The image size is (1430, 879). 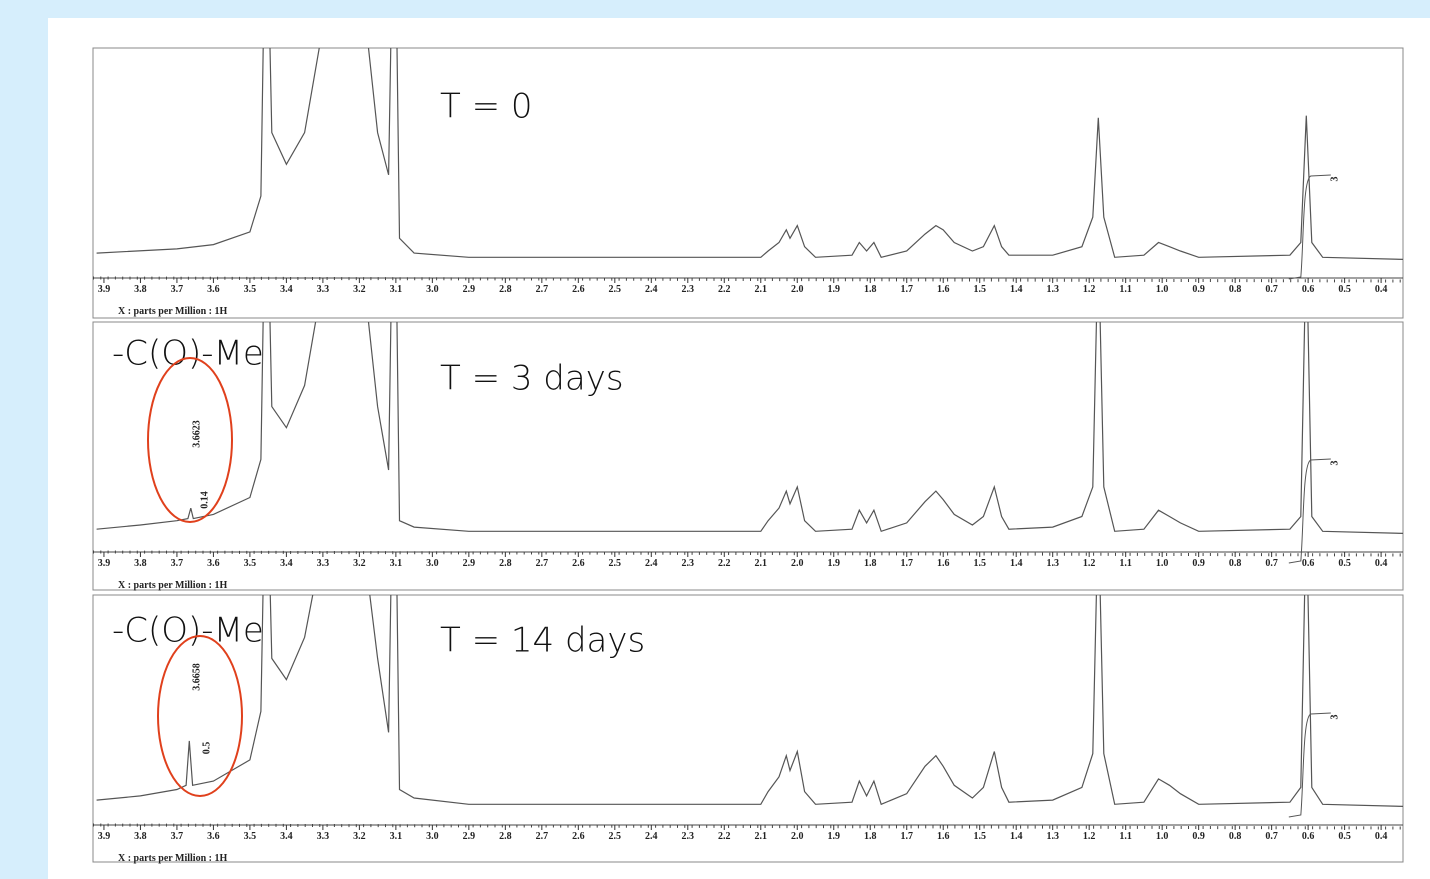 What do you see at coordinates (724, 563) in the screenshot?
I see `x-tick-label: 2.2` at bounding box center [724, 563].